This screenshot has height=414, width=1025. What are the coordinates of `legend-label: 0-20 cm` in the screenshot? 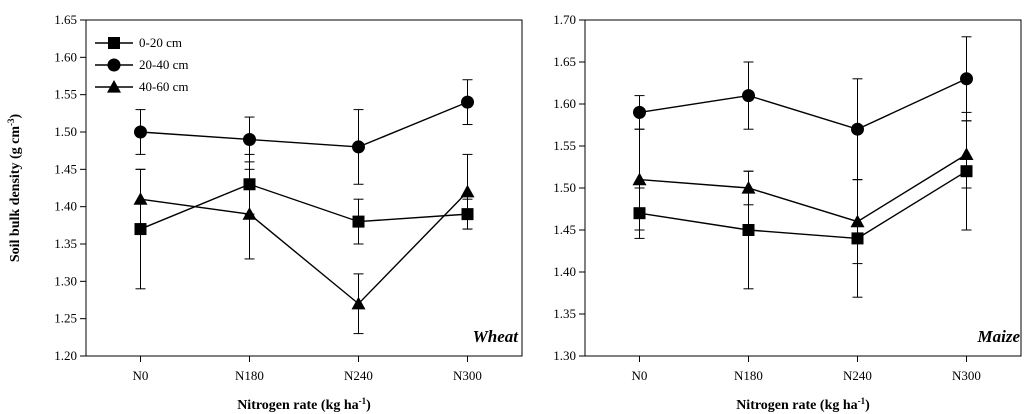 It's located at (160, 42).